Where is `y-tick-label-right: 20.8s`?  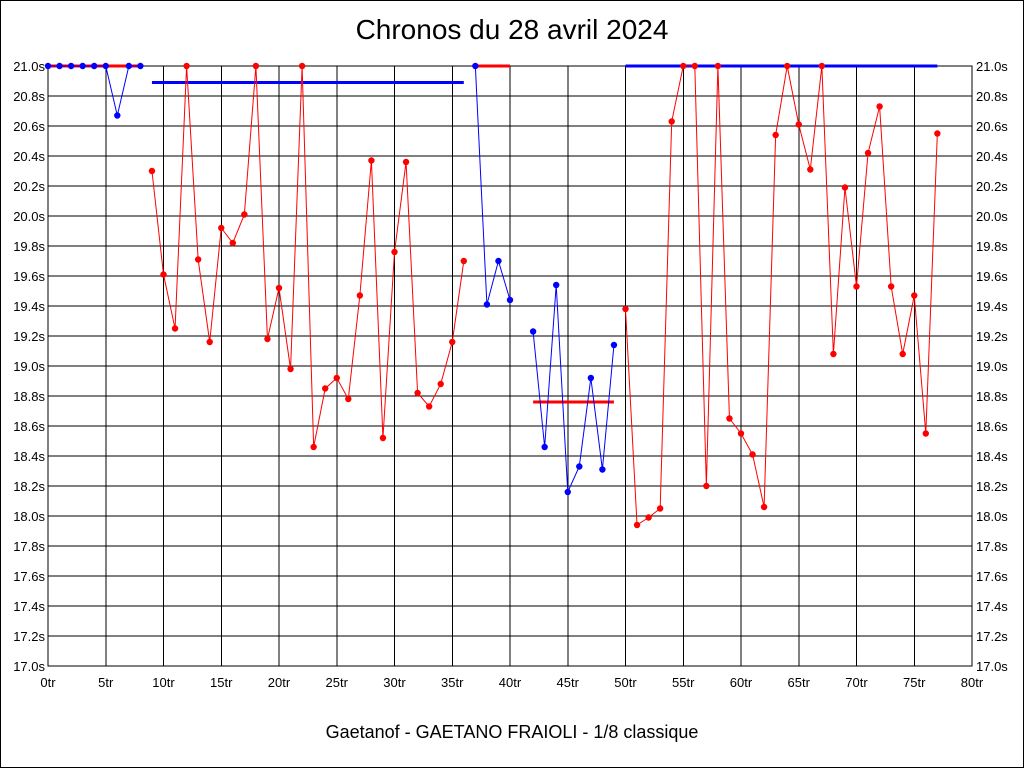
y-tick-label-right: 20.8s is located at coordinates (992, 96).